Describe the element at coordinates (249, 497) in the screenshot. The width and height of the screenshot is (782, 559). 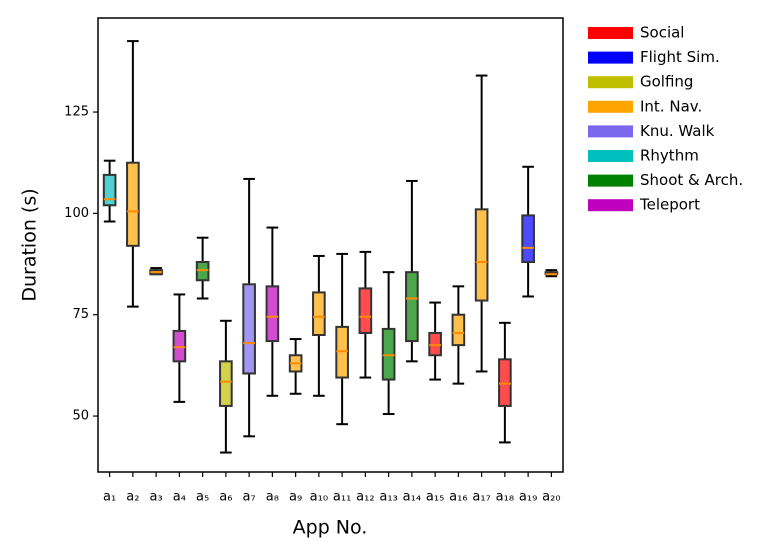
I see `x-tick-label: a₇` at that location.